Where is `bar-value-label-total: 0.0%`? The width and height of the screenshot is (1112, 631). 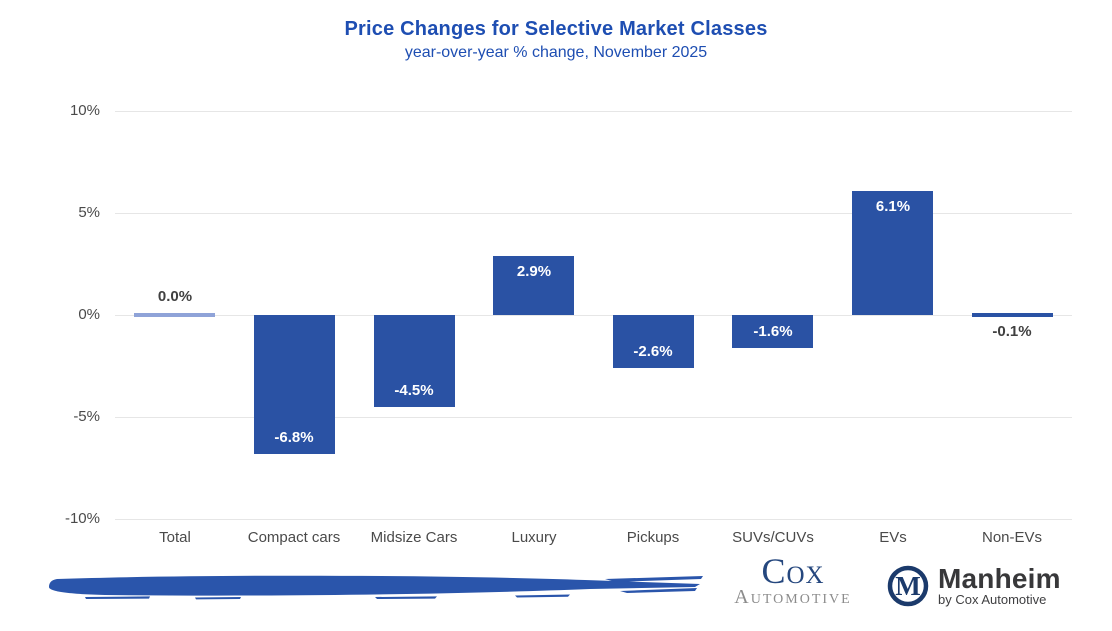 bar-value-label-total: 0.0% is located at coordinates (175, 296).